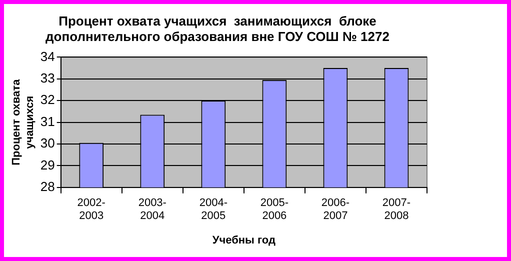 This screenshot has width=511, height=261. Describe the element at coordinates (47, 78) in the screenshot. I see `y-tick-label: 33` at that location.